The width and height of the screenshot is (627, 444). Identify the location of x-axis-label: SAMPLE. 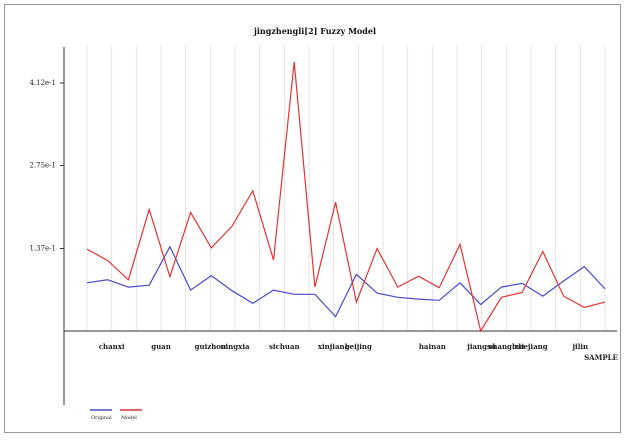
(601, 357).